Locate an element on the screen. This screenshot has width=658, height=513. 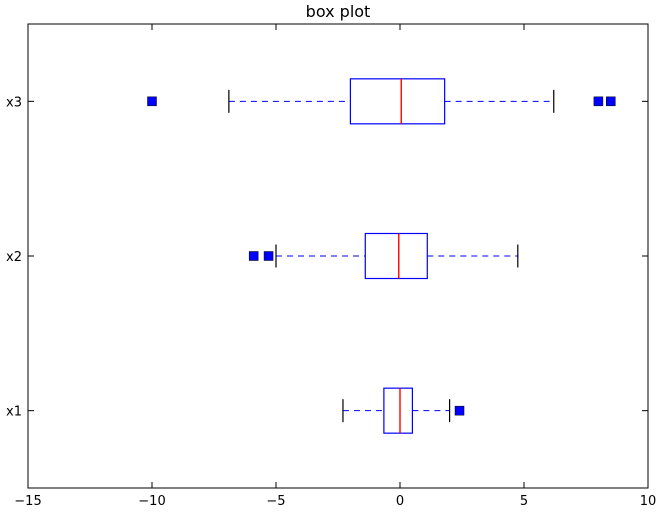
box-group-x3 is located at coordinates (381, 101).